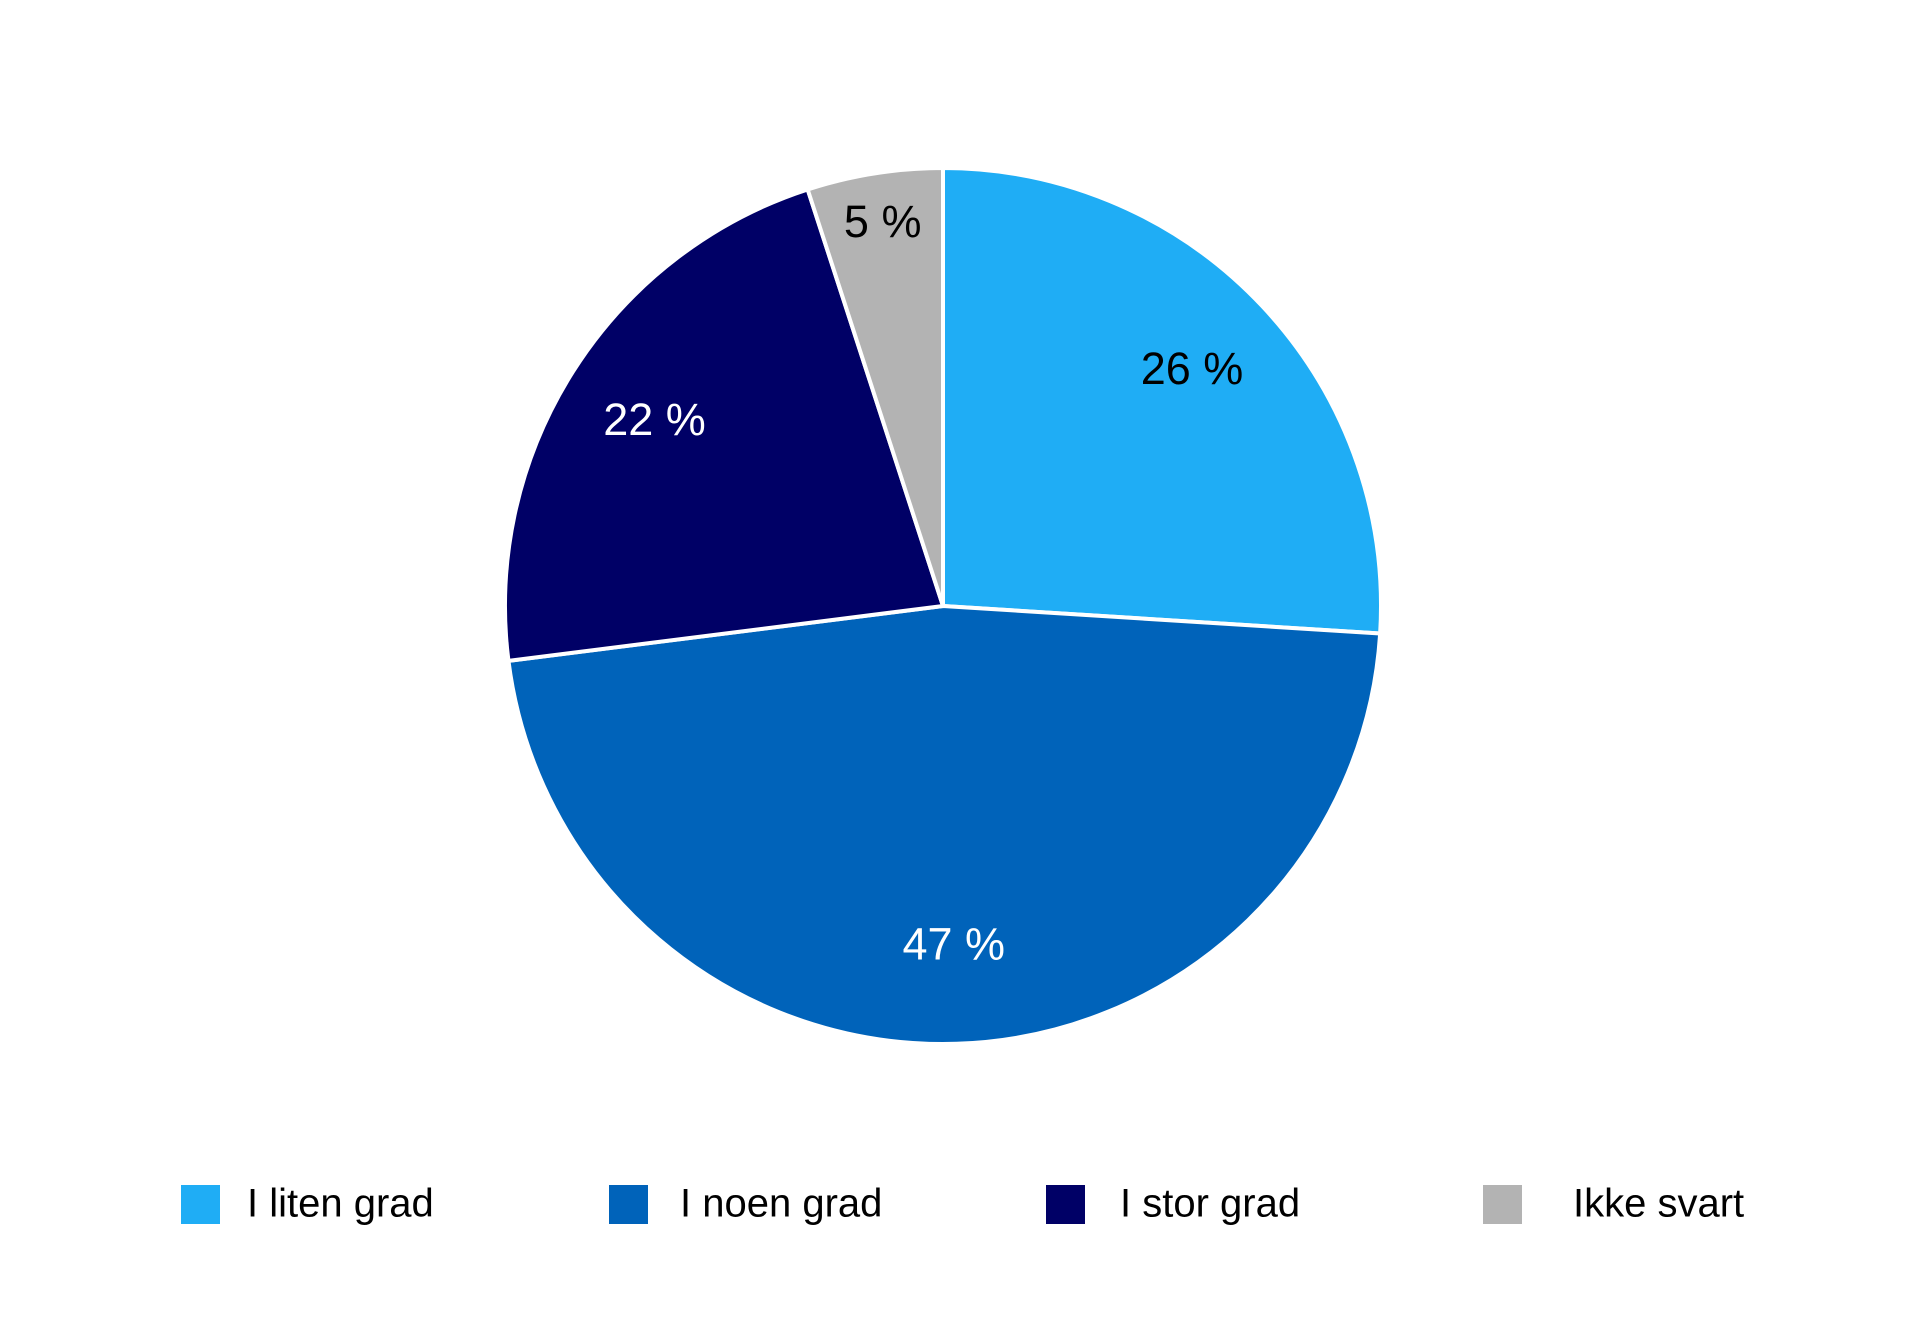 Image resolution: width=1920 pixels, height=1341 pixels. I want to click on legend-label: Ikke svart, so click(1658, 1204).